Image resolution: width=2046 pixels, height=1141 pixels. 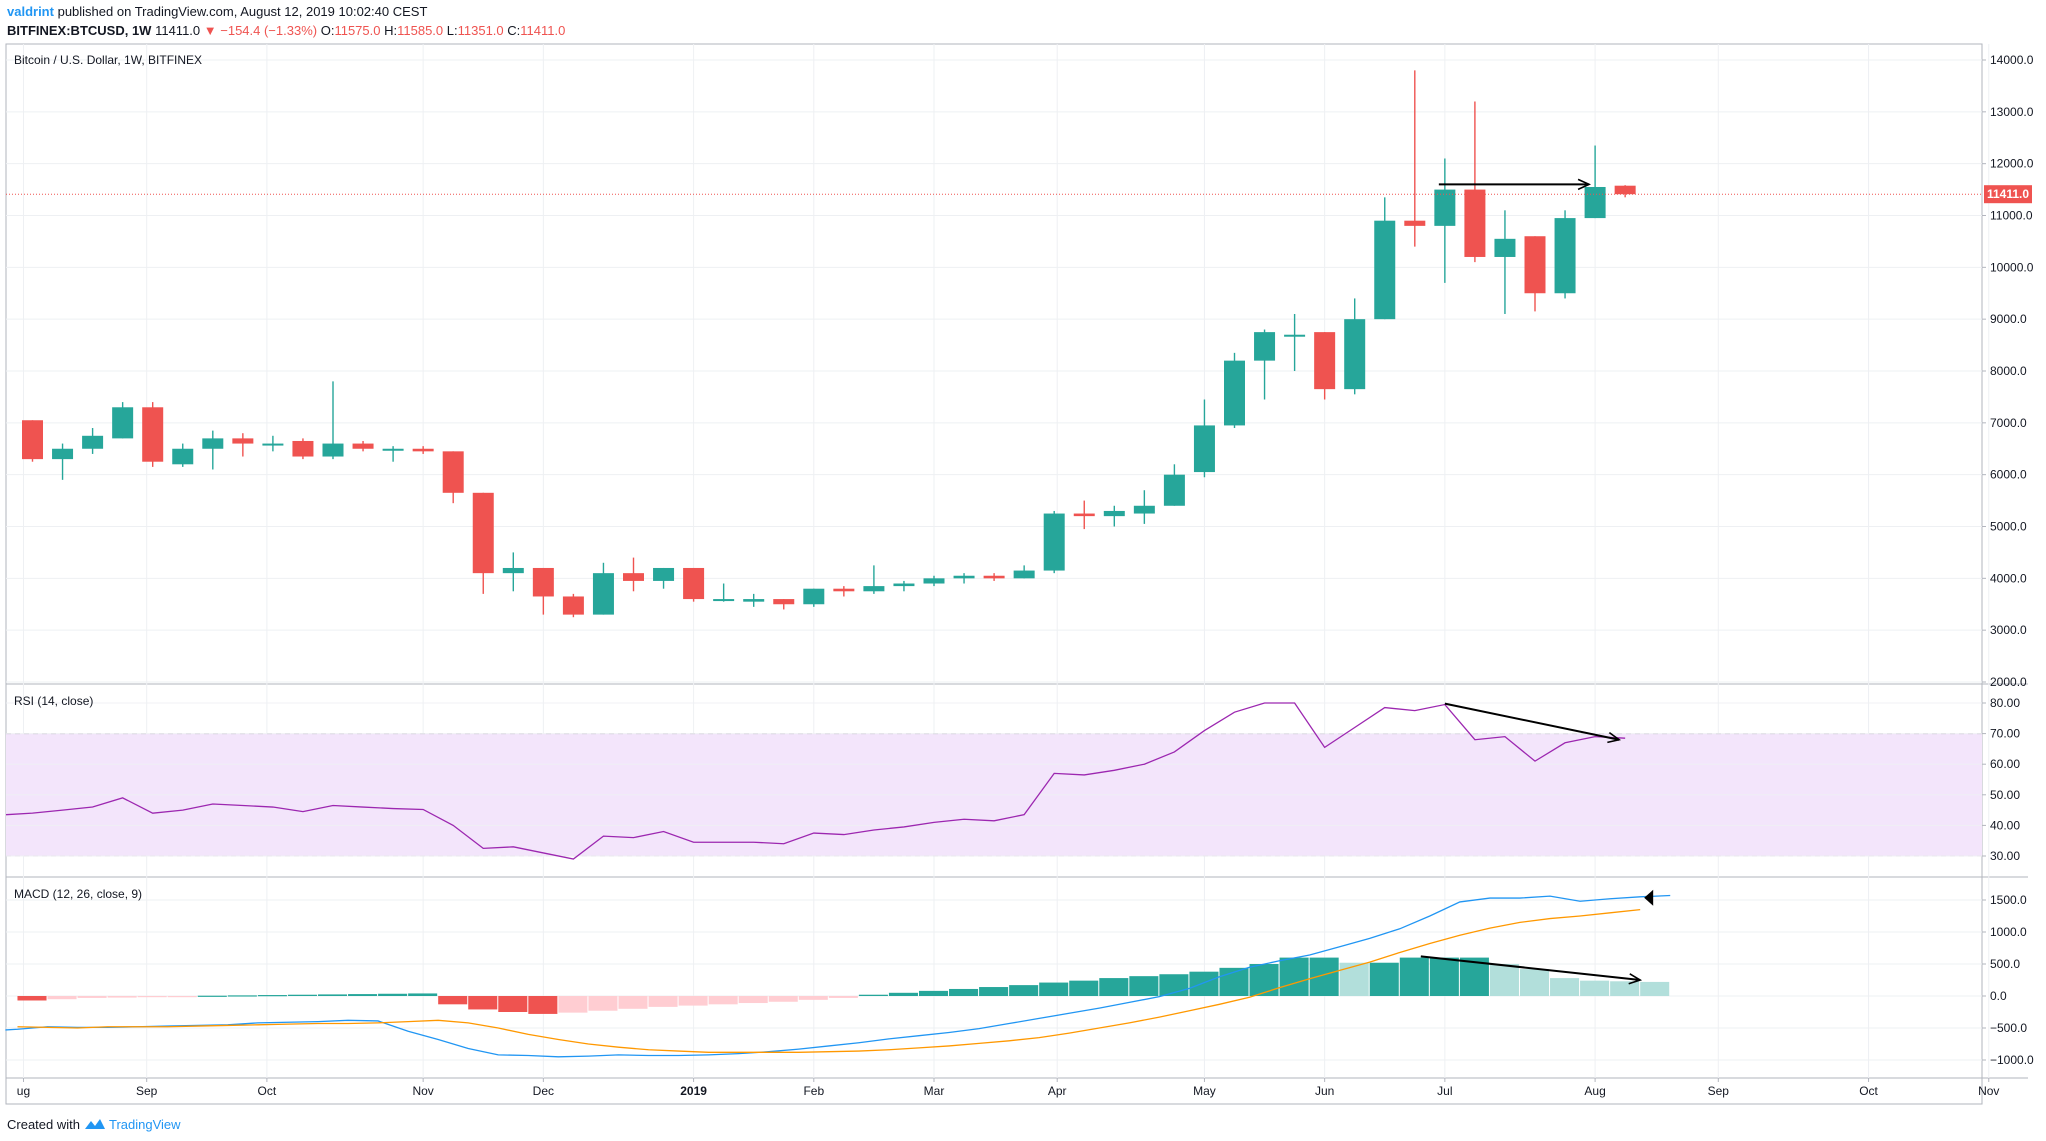 What do you see at coordinates (2005, 734) in the screenshot?
I see `y-tick-label: 70.00` at bounding box center [2005, 734].